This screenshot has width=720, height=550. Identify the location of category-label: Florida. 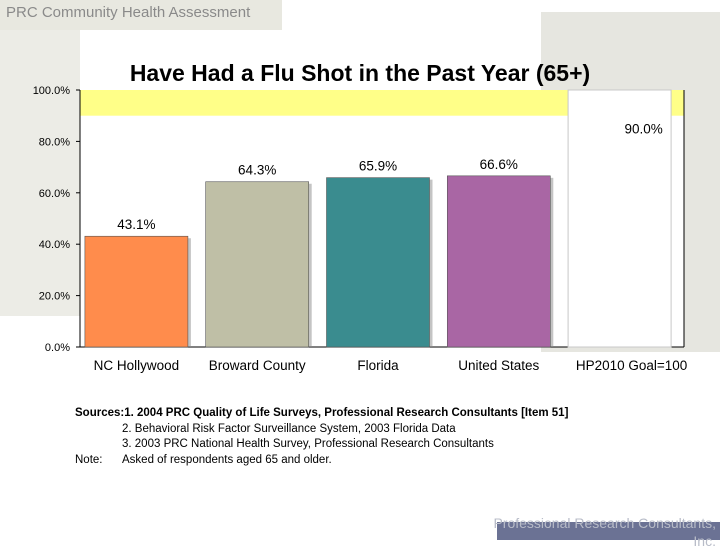
(378, 365).